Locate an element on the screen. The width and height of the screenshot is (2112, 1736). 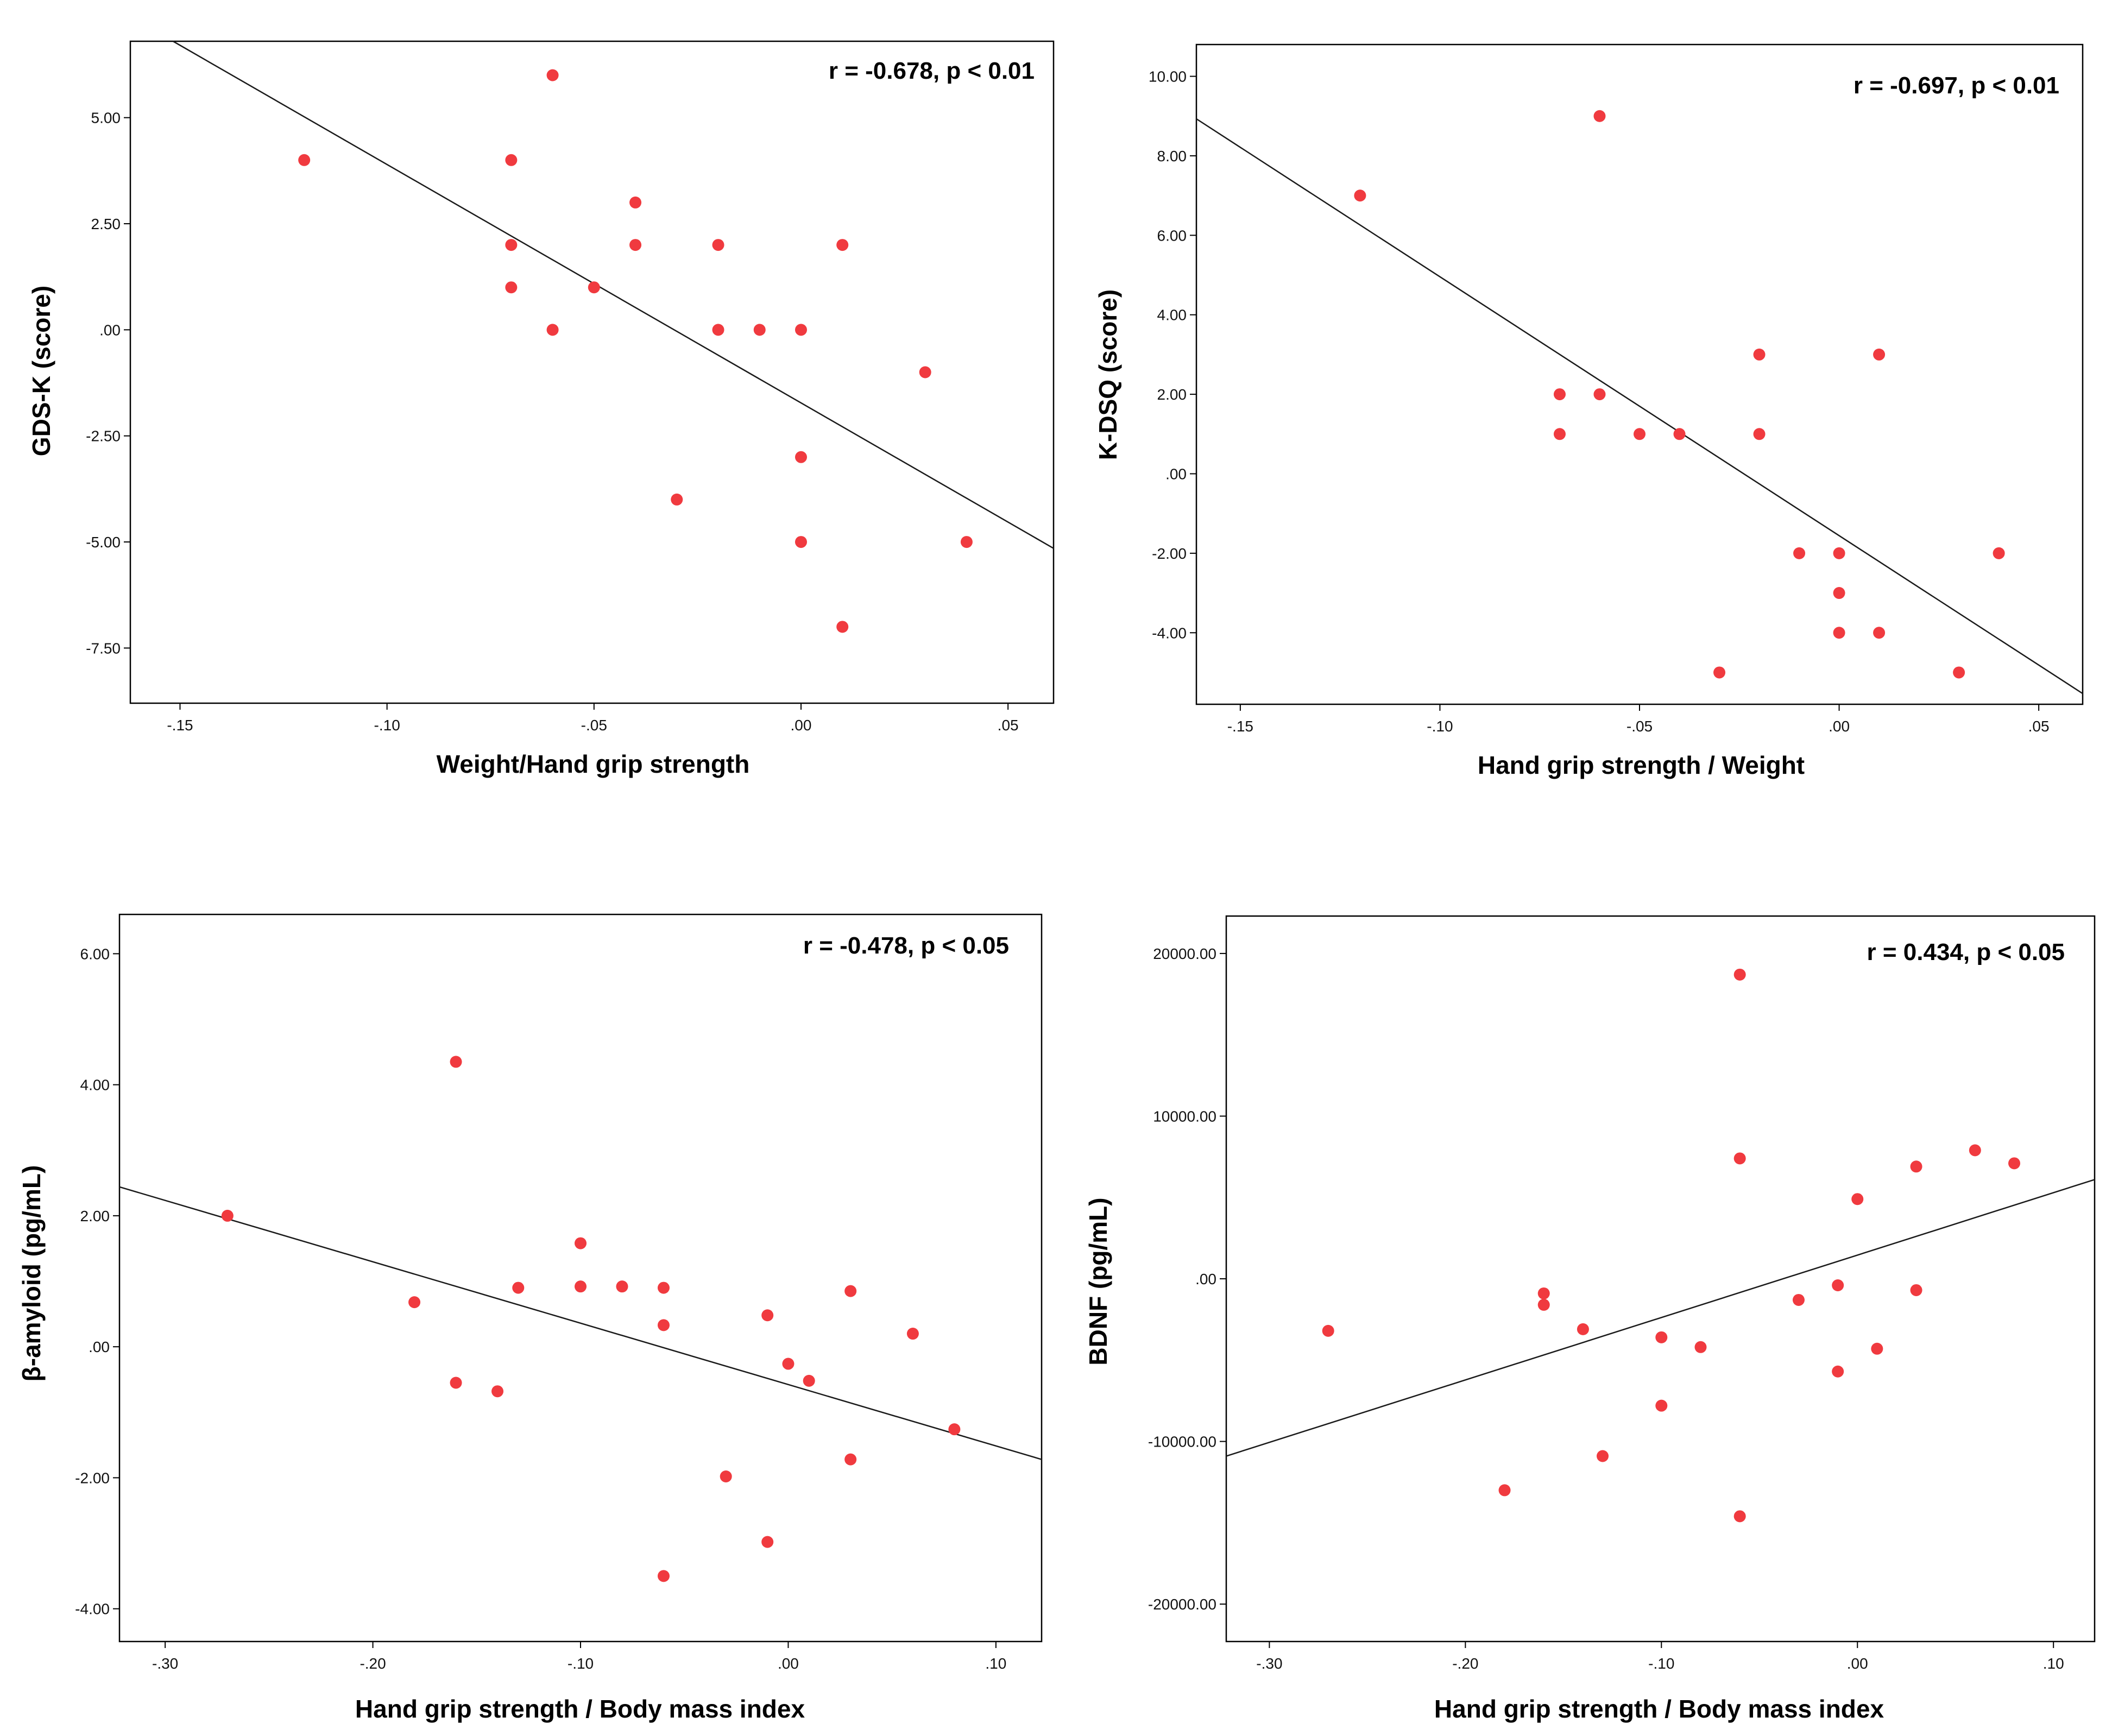
y-tick-label: -2.50 is located at coordinates (103, 436).